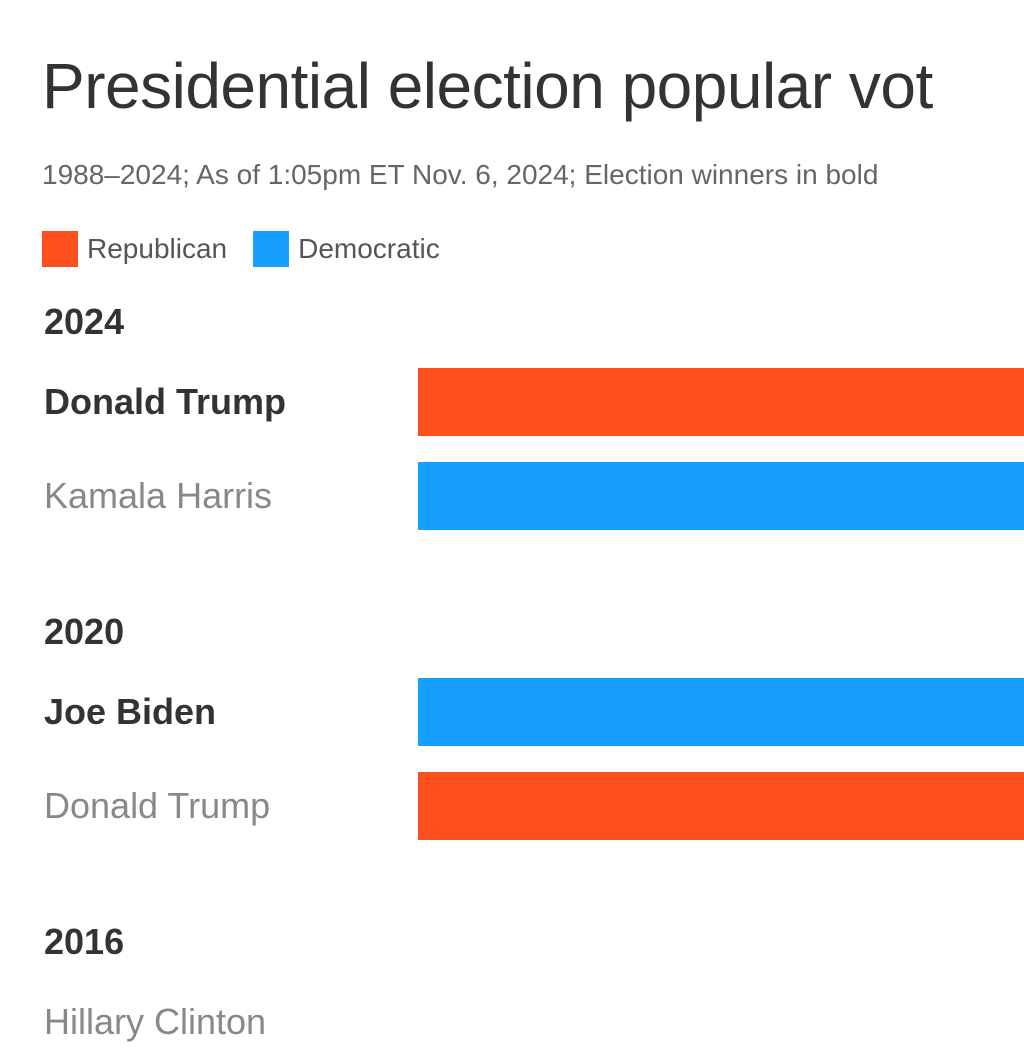  I want to click on legend-label-democratic: Democratic, so click(369, 248).